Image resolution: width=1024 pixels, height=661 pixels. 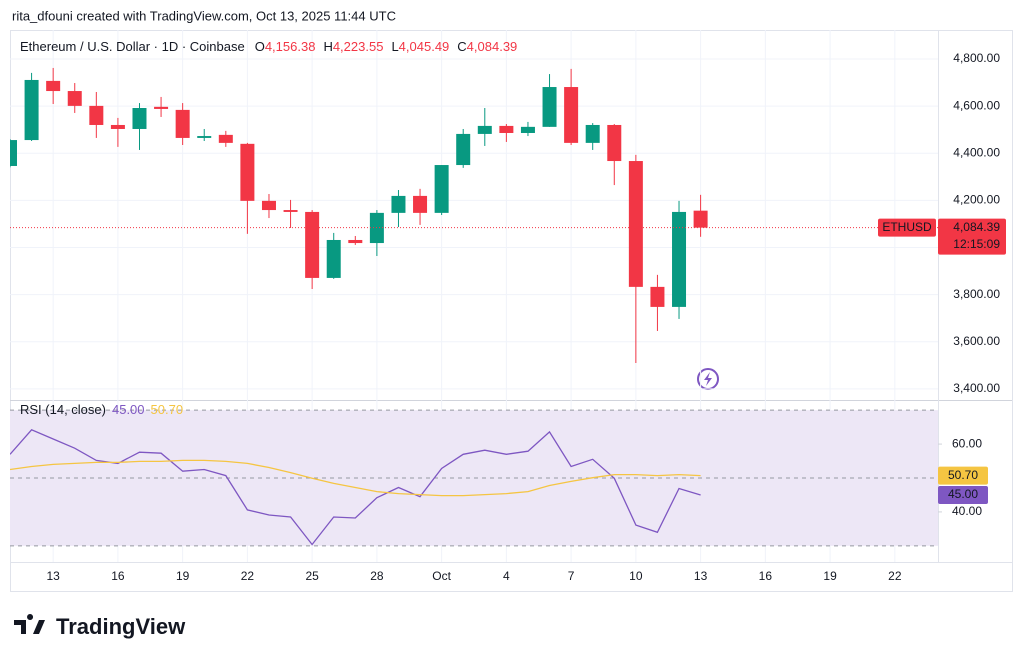 I want to click on legend-value: 50.70, so click(x=167, y=409).